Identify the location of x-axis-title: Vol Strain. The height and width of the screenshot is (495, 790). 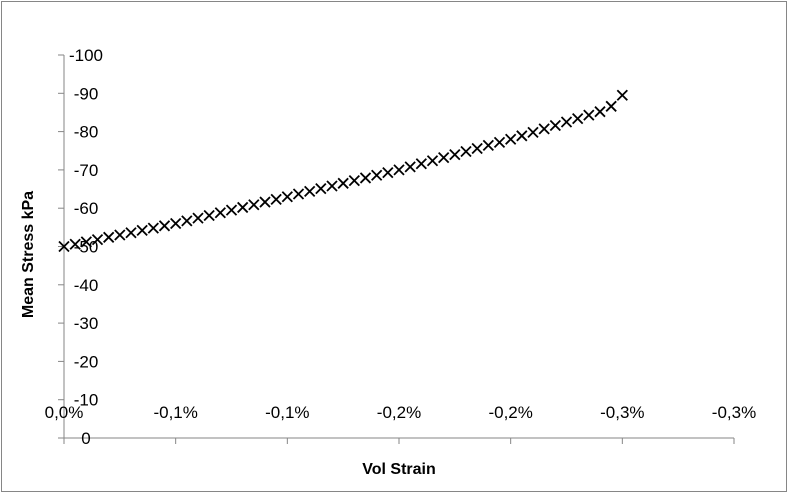
(399, 469).